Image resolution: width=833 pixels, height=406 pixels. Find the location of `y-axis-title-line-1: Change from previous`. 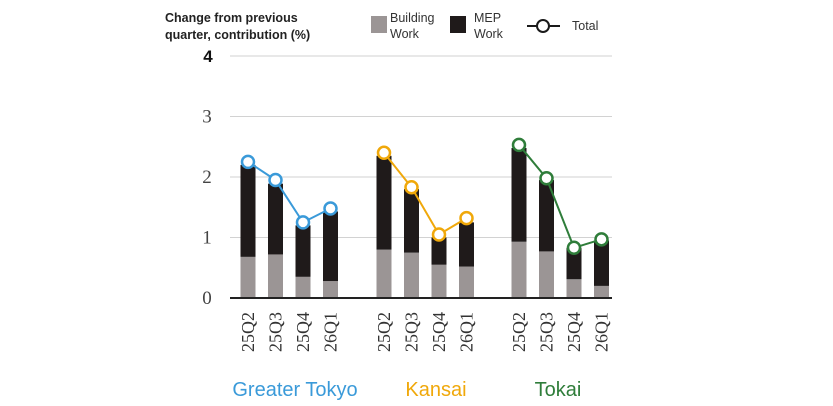

y-axis-title-line-1: Change from previous is located at coordinates (231, 18).